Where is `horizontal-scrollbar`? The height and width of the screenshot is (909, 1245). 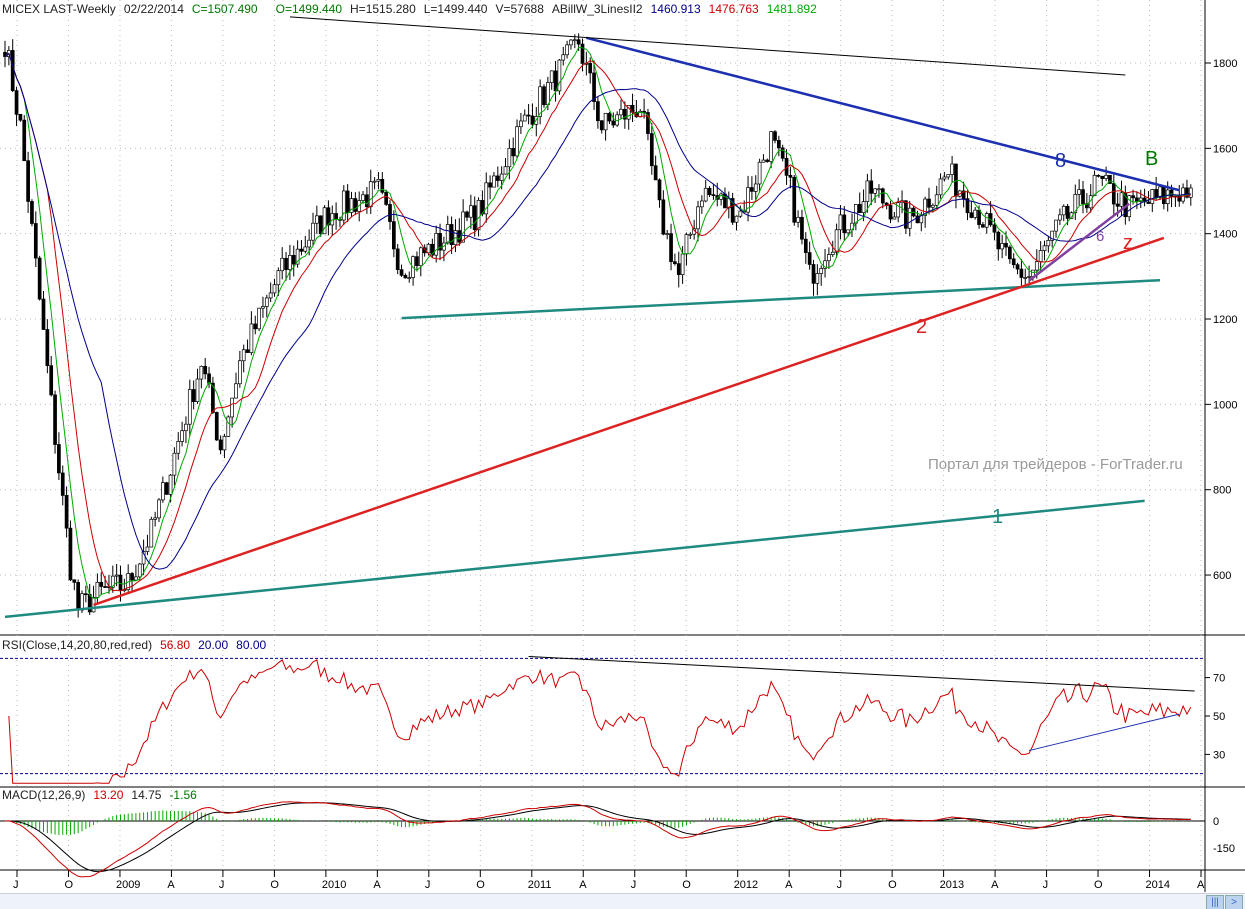 horizontal-scrollbar is located at coordinates (622, 901).